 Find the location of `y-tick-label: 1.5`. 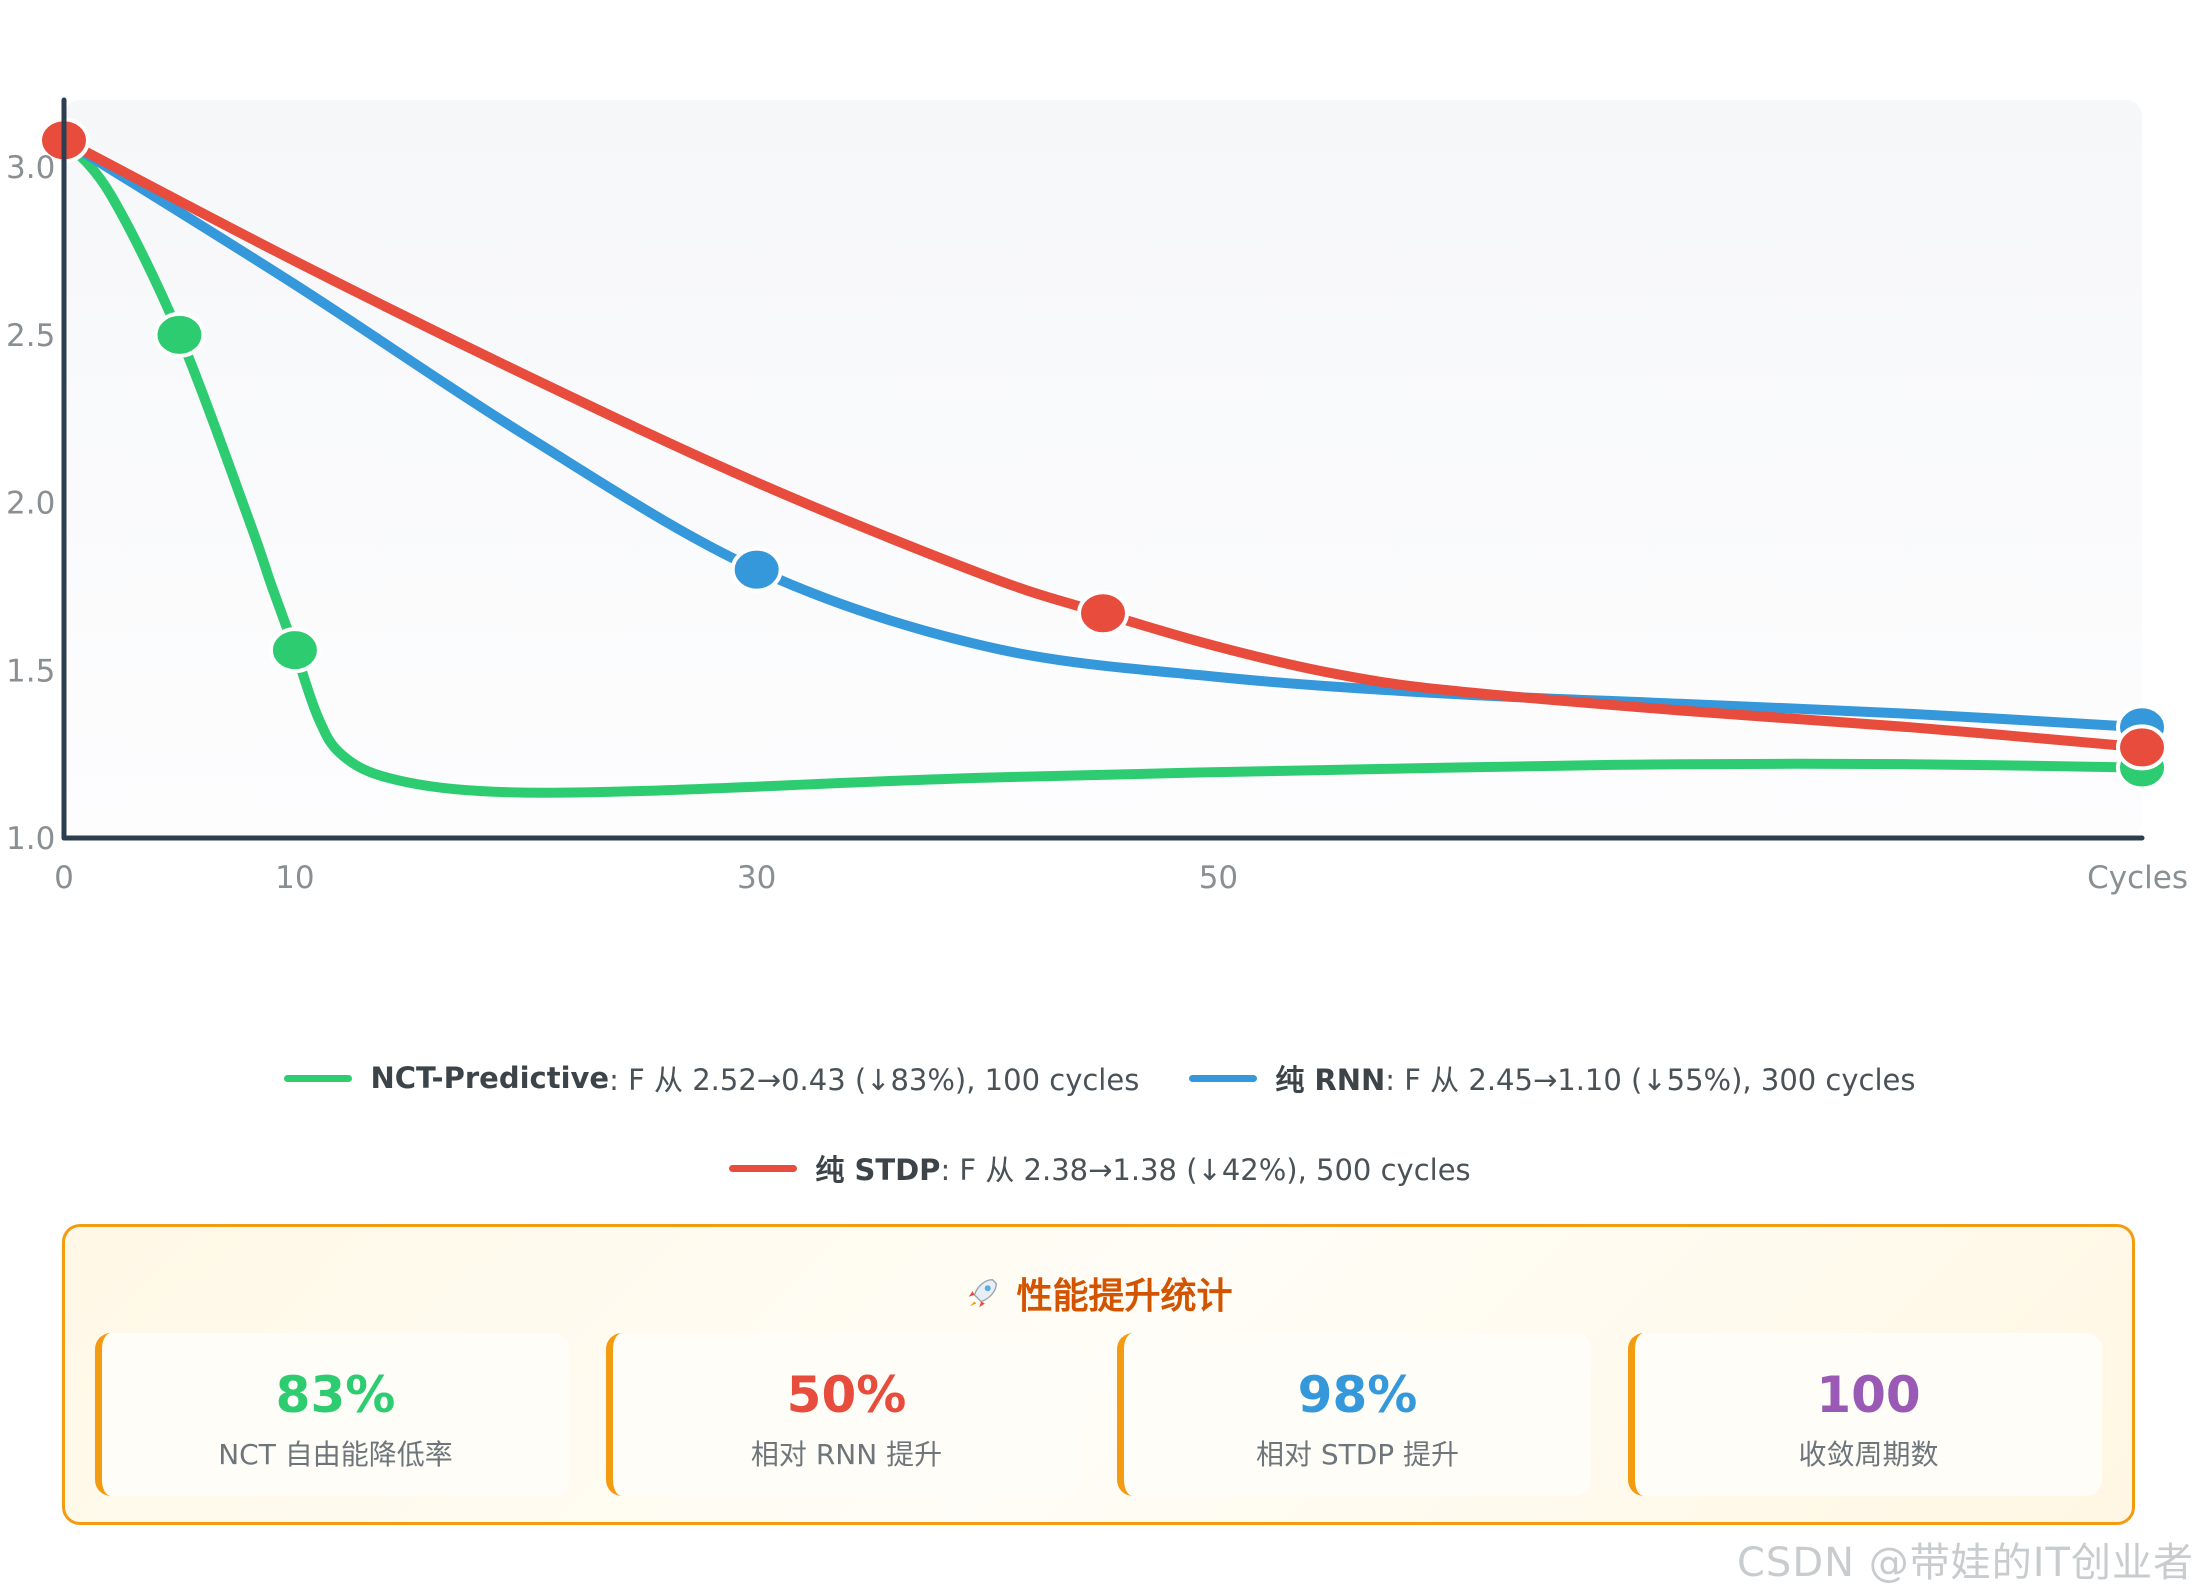

y-tick-label: 1.5 is located at coordinates (30, 671).